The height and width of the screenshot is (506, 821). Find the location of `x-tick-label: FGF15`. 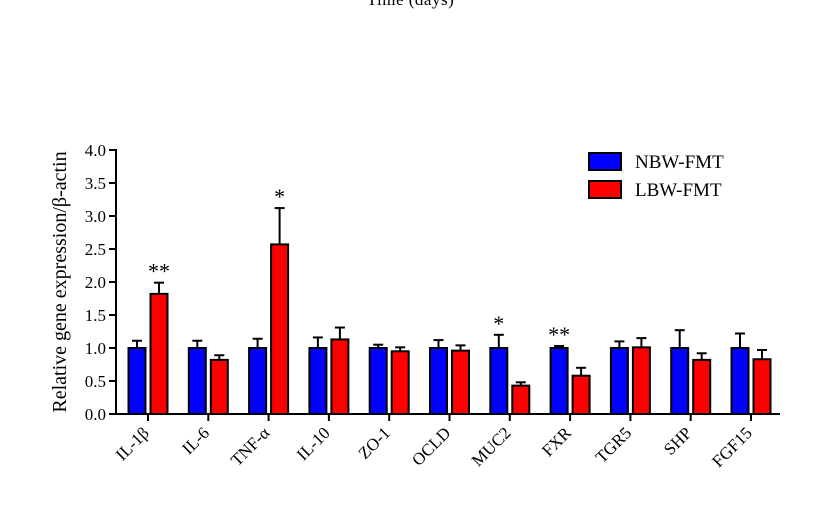

x-tick-label: FGF15 is located at coordinates (732, 447).